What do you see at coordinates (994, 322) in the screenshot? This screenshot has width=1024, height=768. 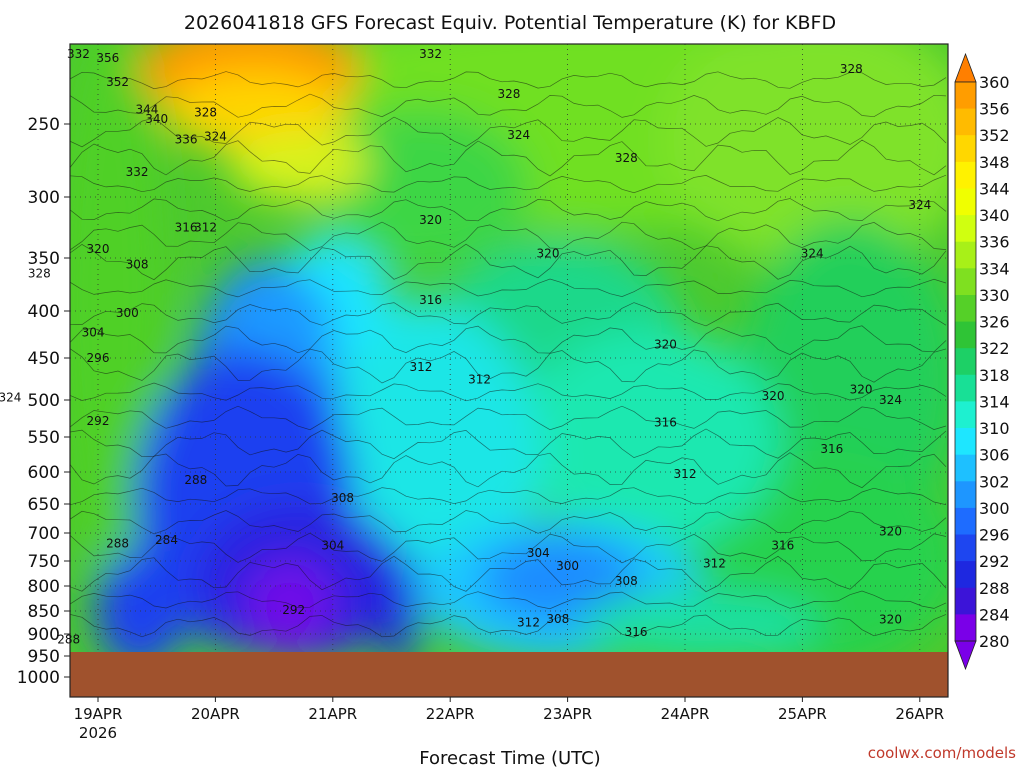 I see `colorbar-label: 326` at bounding box center [994, 322].